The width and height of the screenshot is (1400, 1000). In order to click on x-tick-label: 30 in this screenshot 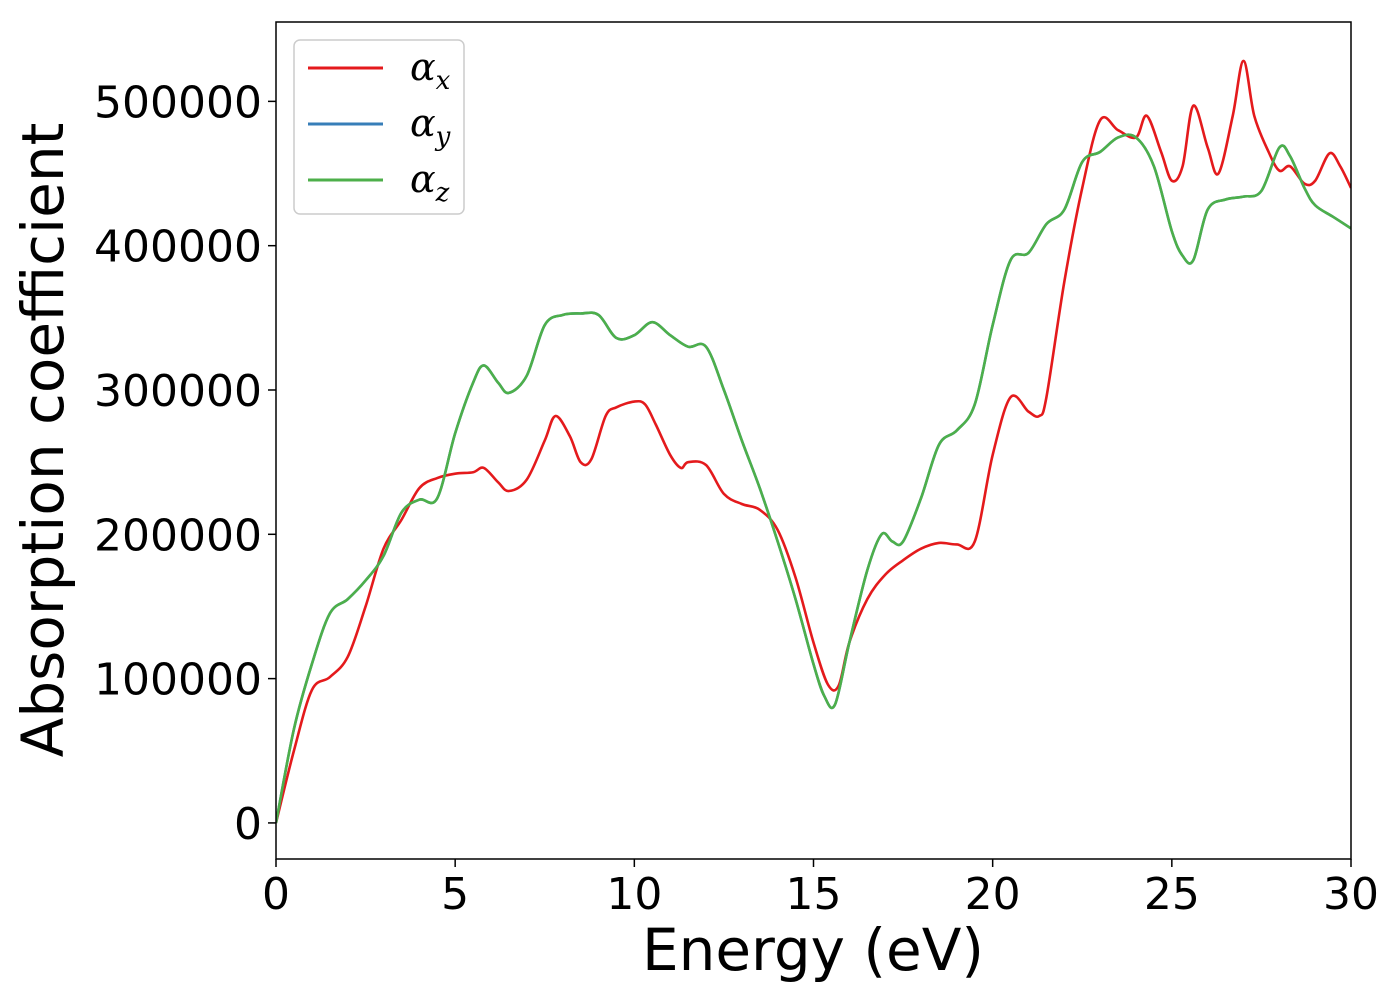, I will do `click(1351, 894)`.